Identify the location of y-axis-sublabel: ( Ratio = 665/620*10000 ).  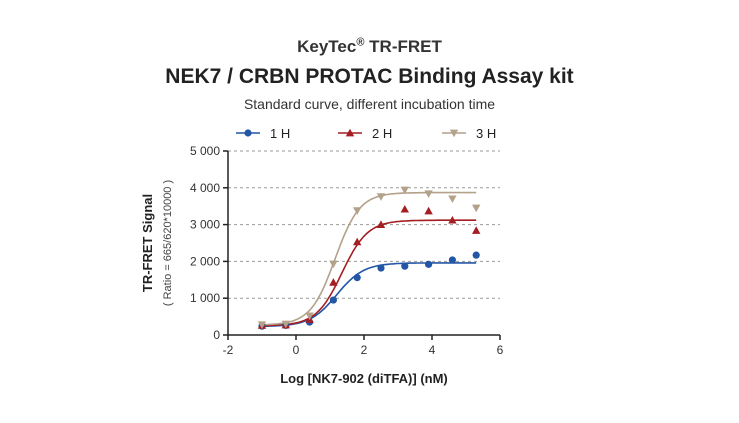
(168, 243).